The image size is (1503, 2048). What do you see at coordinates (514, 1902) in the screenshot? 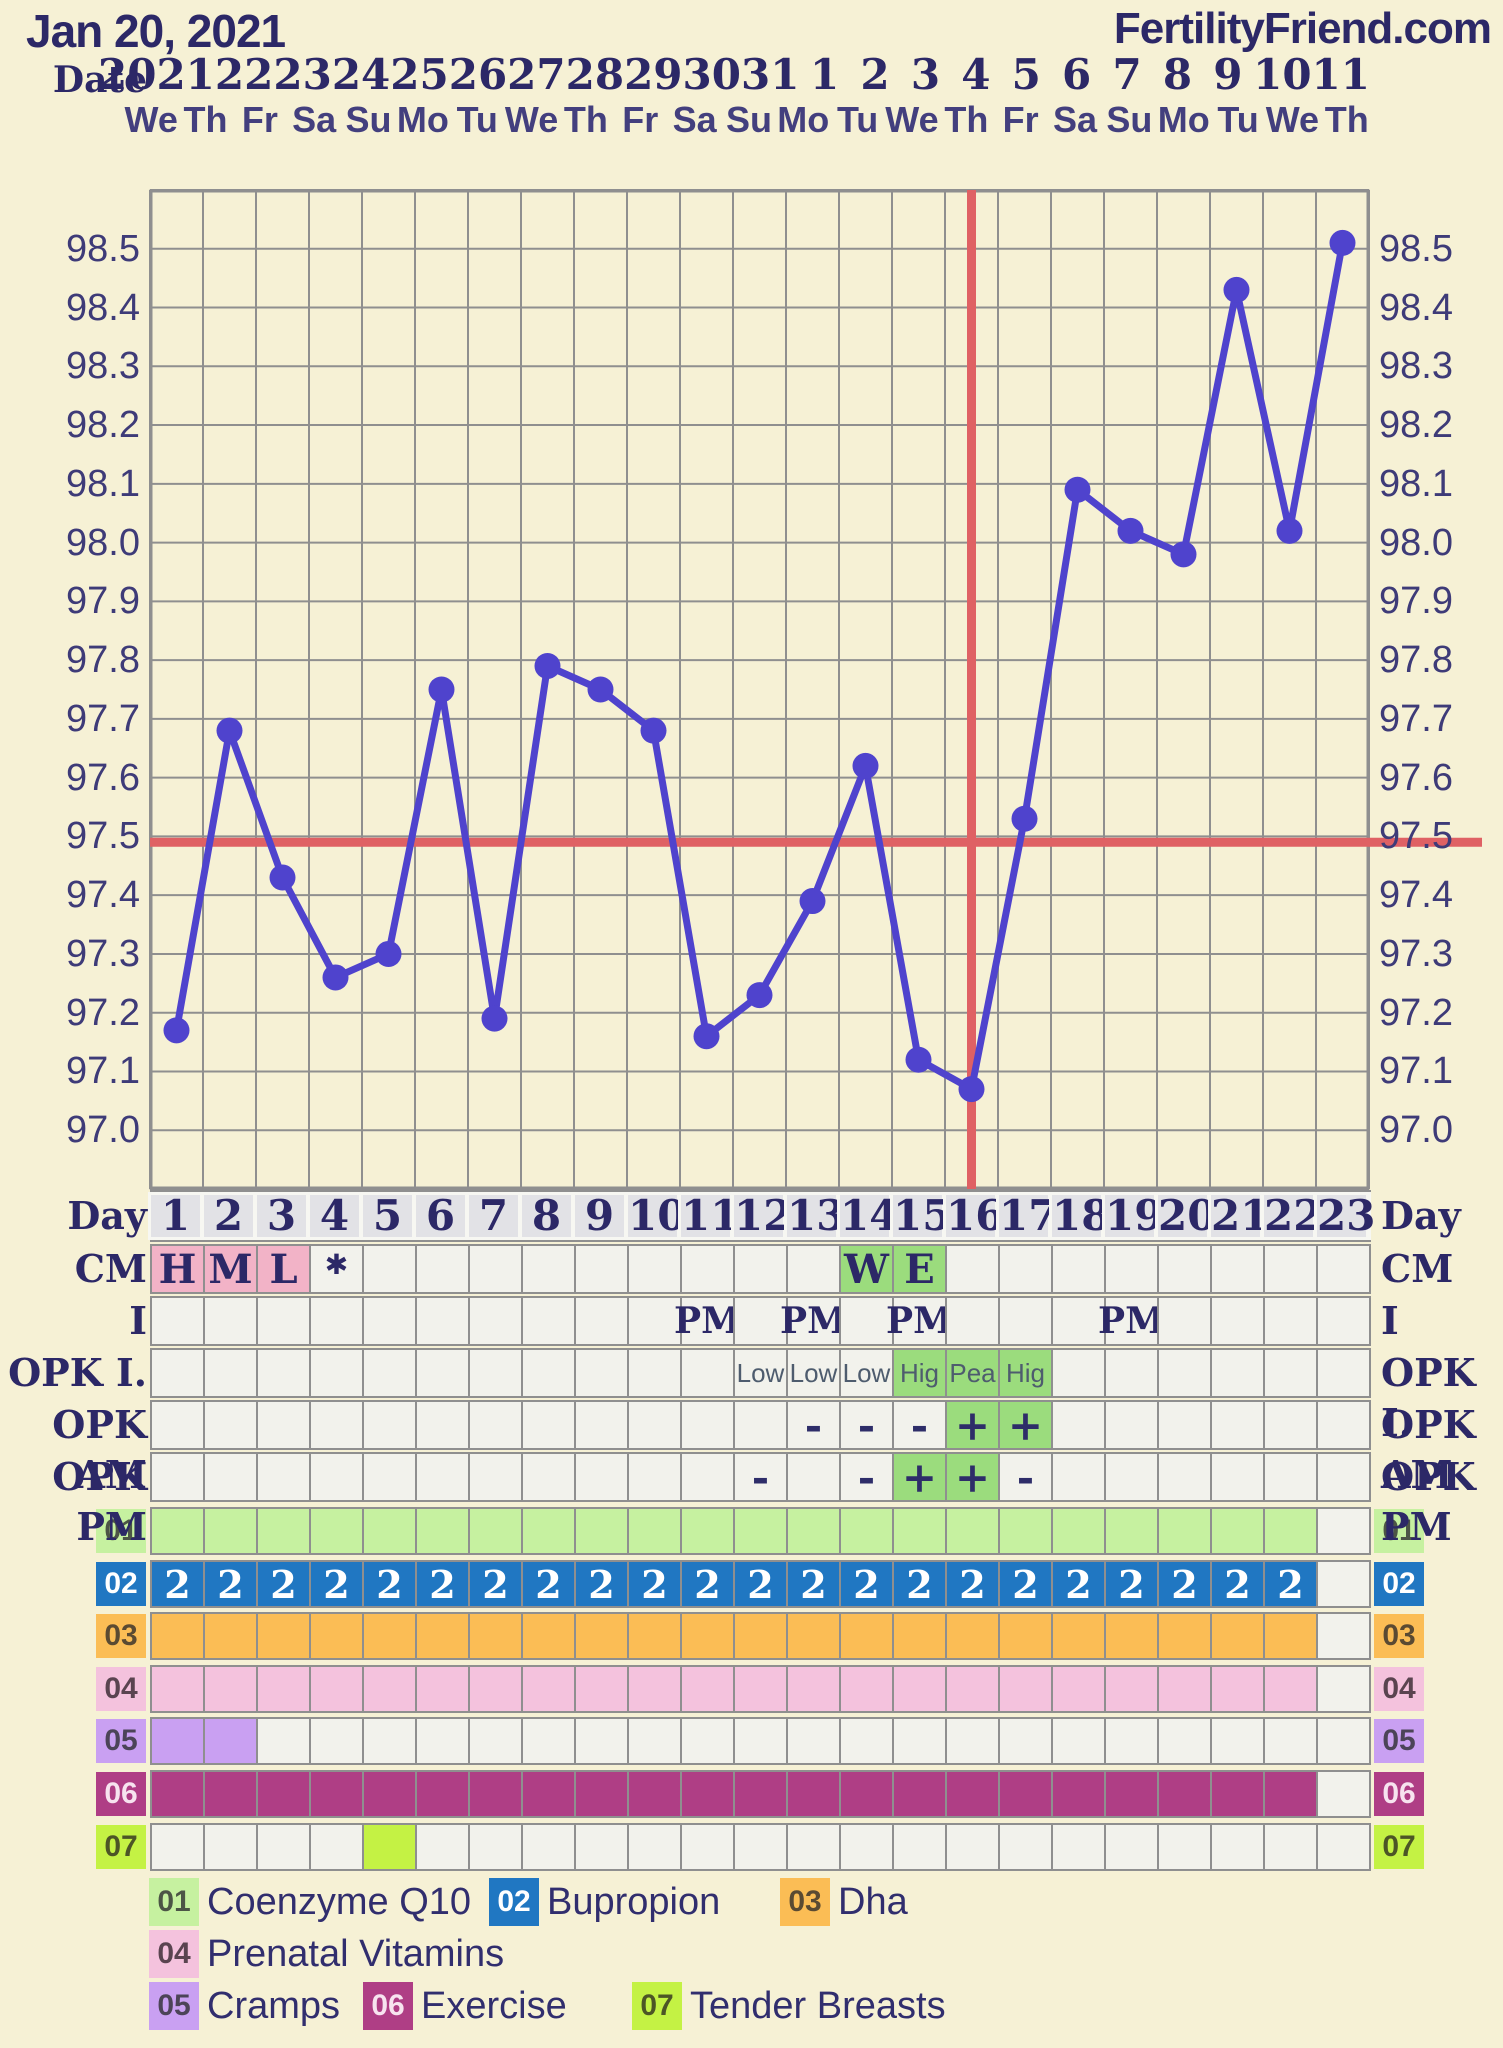
I see `legend-chip-02: 02` at bounding box center [514, 1902].